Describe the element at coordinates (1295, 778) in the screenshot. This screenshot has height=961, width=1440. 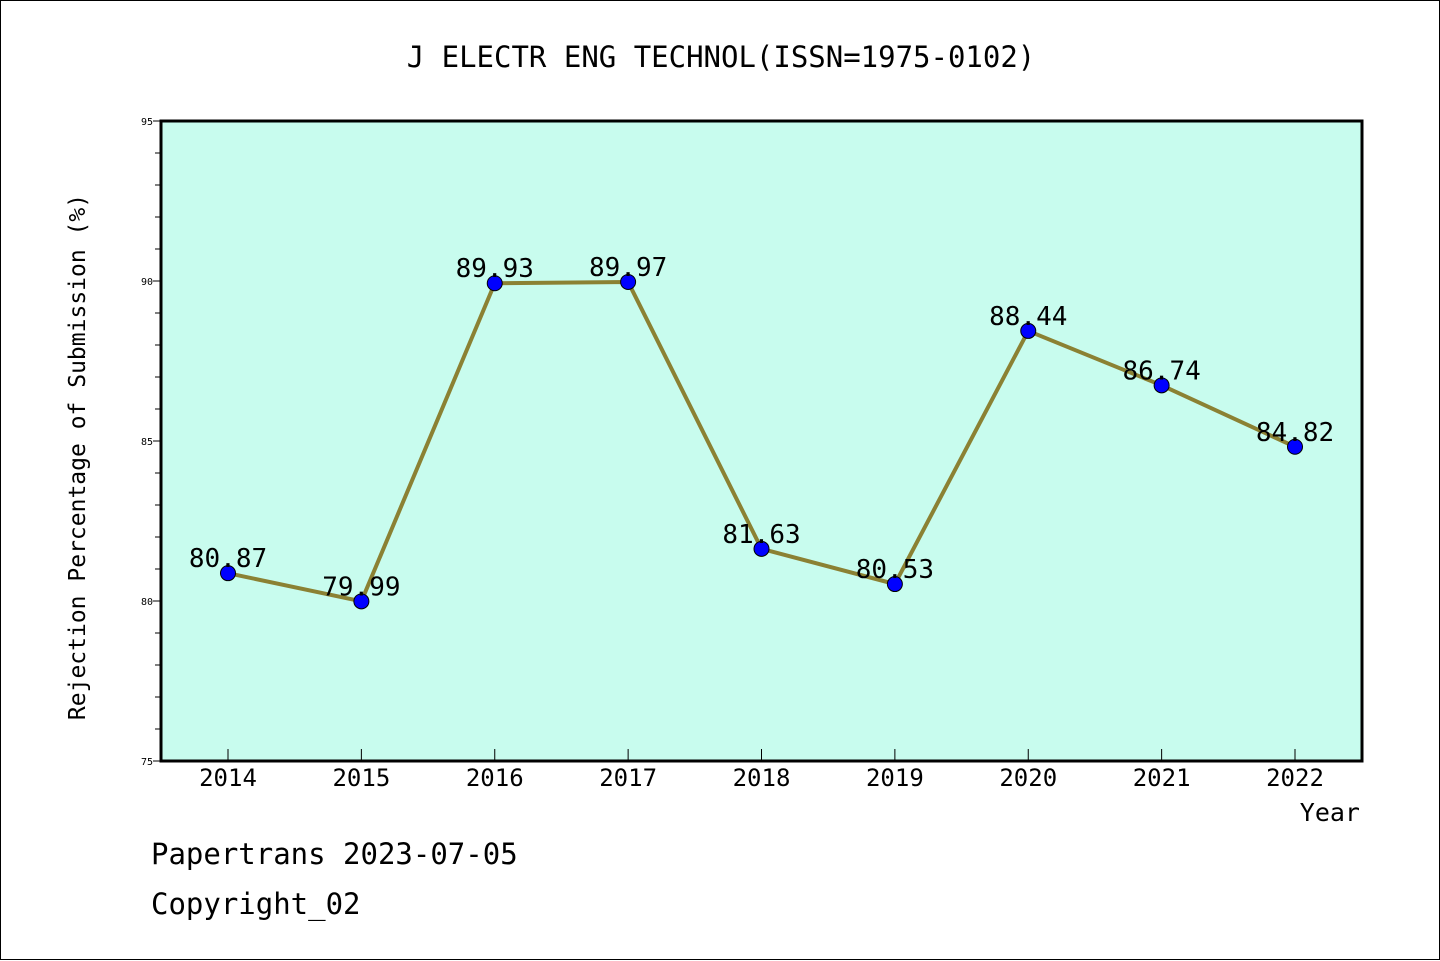
I see `x-tick-label: 2022` at that location.